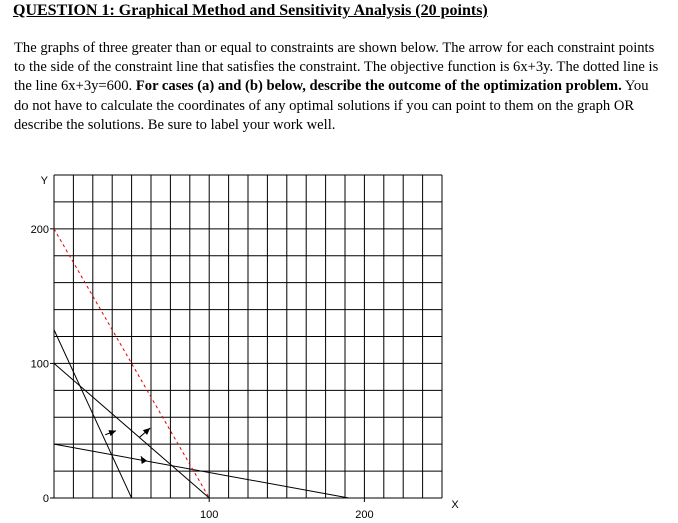 This screenshot has height=523, width=678. Describe the element at coordinates (40, 230) in the screenshot. I see `y-tick-label: 200` at that location.